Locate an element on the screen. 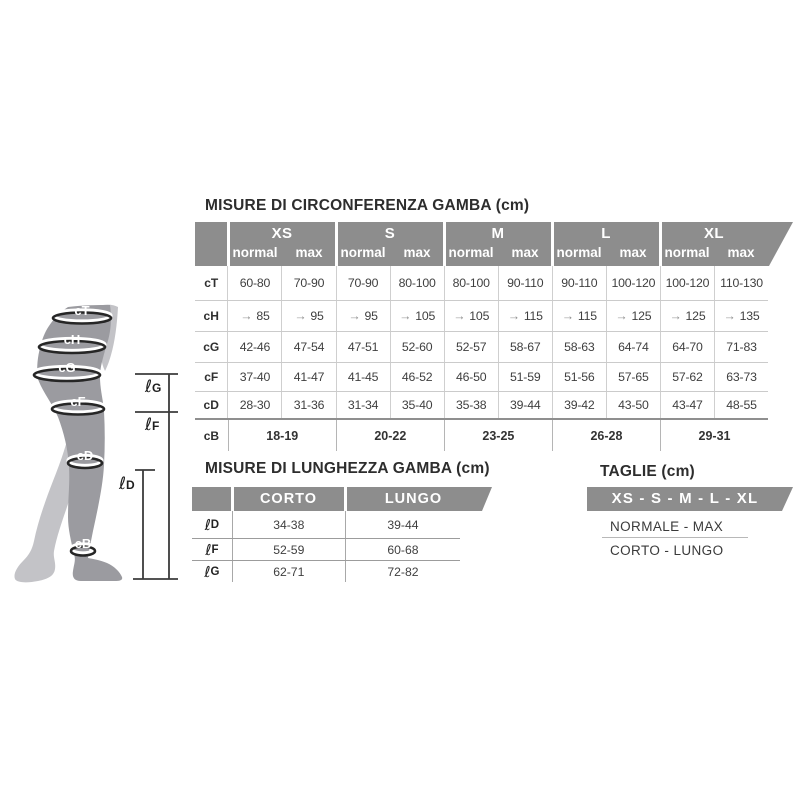 This screenshot has height=800, width=800. cell-span: 20-22 is located at coordinates (389, 435).